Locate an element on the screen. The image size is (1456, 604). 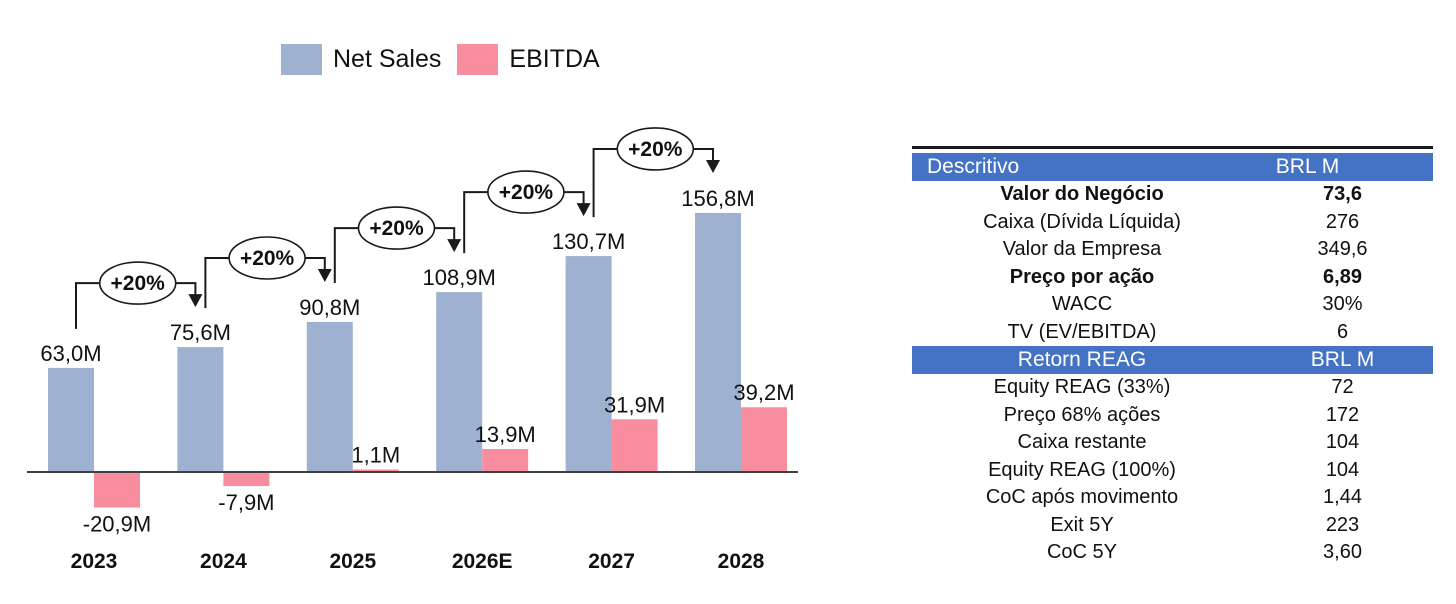
net-sales-value-label: 63,0M is located at coordinates (70, 353).